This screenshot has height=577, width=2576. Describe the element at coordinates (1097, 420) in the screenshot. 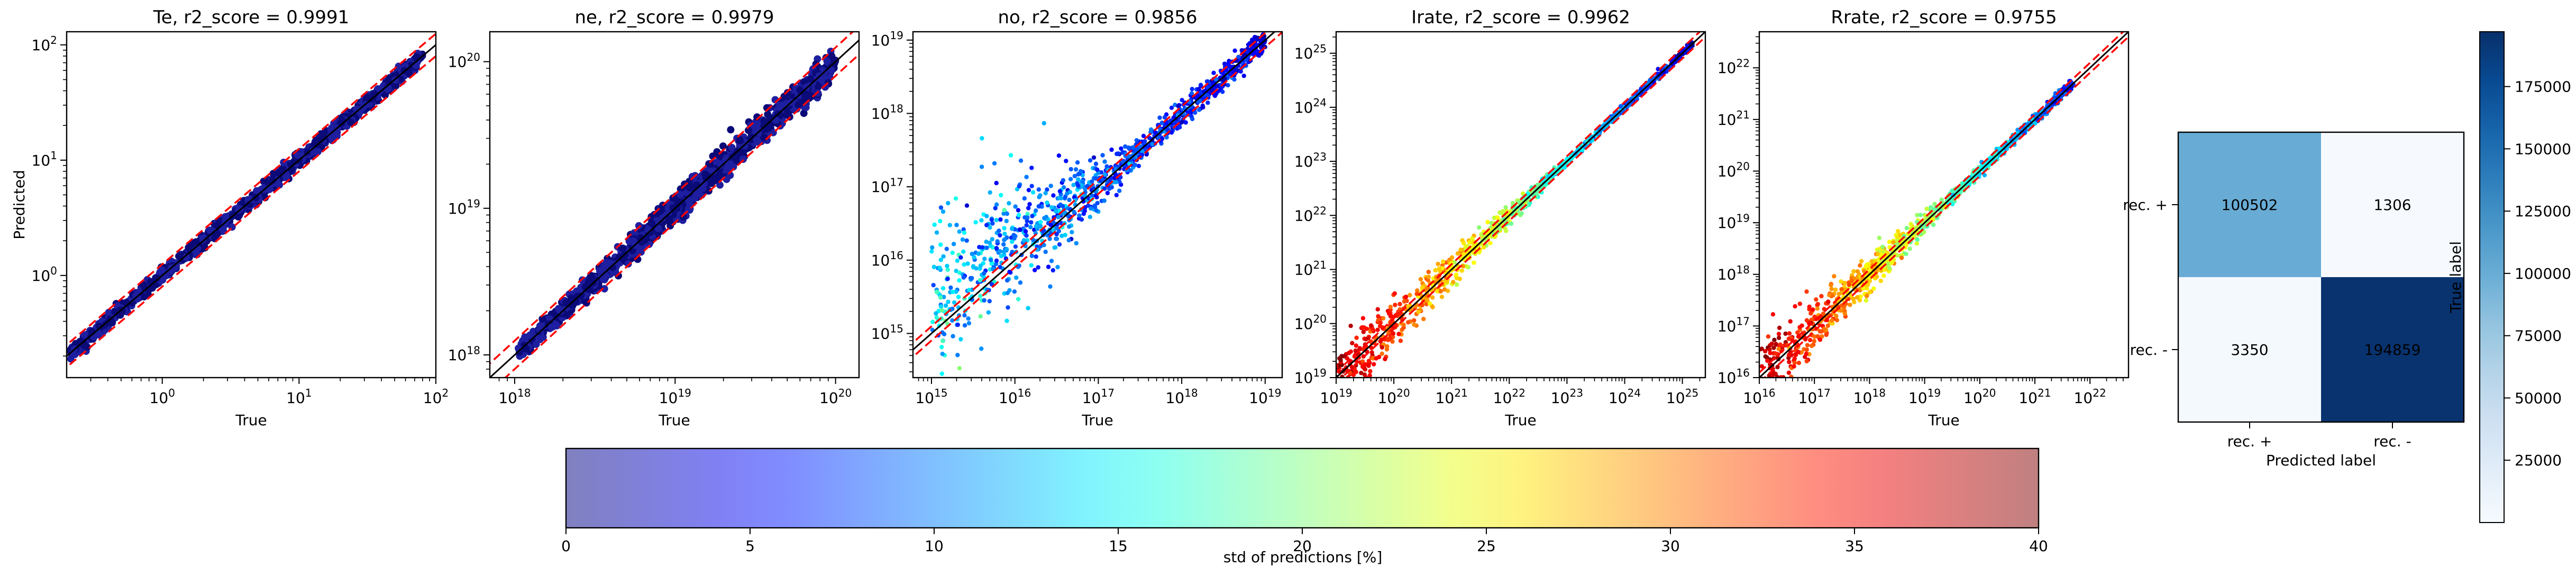

I see `x-axis-label: True` at that location.